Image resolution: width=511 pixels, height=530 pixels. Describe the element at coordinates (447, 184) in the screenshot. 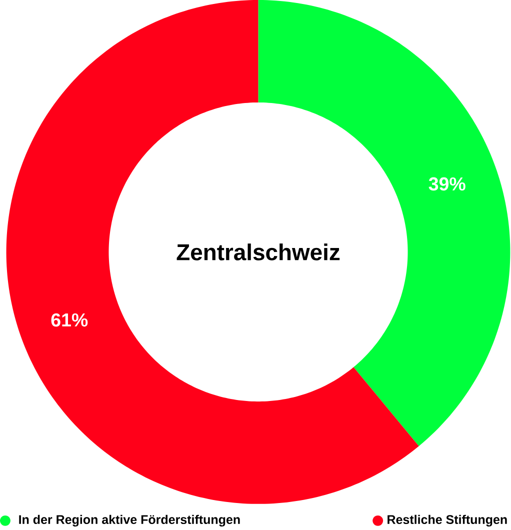

I see `data-label: 39%` at that location.